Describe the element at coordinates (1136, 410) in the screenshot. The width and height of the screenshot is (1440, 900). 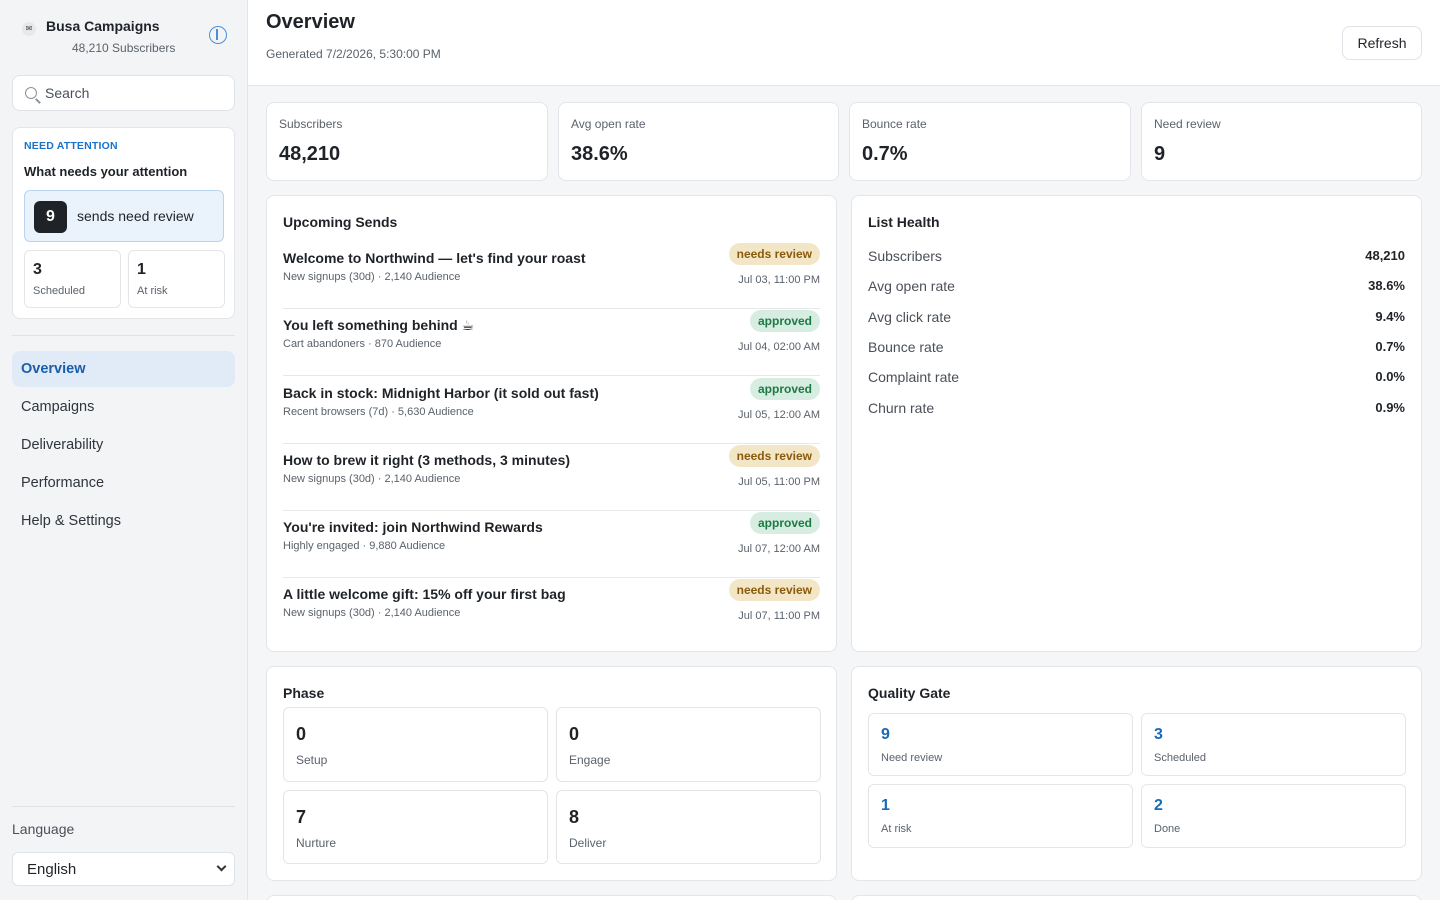
I see `health-row: Churn rate 0.9%` at that location.